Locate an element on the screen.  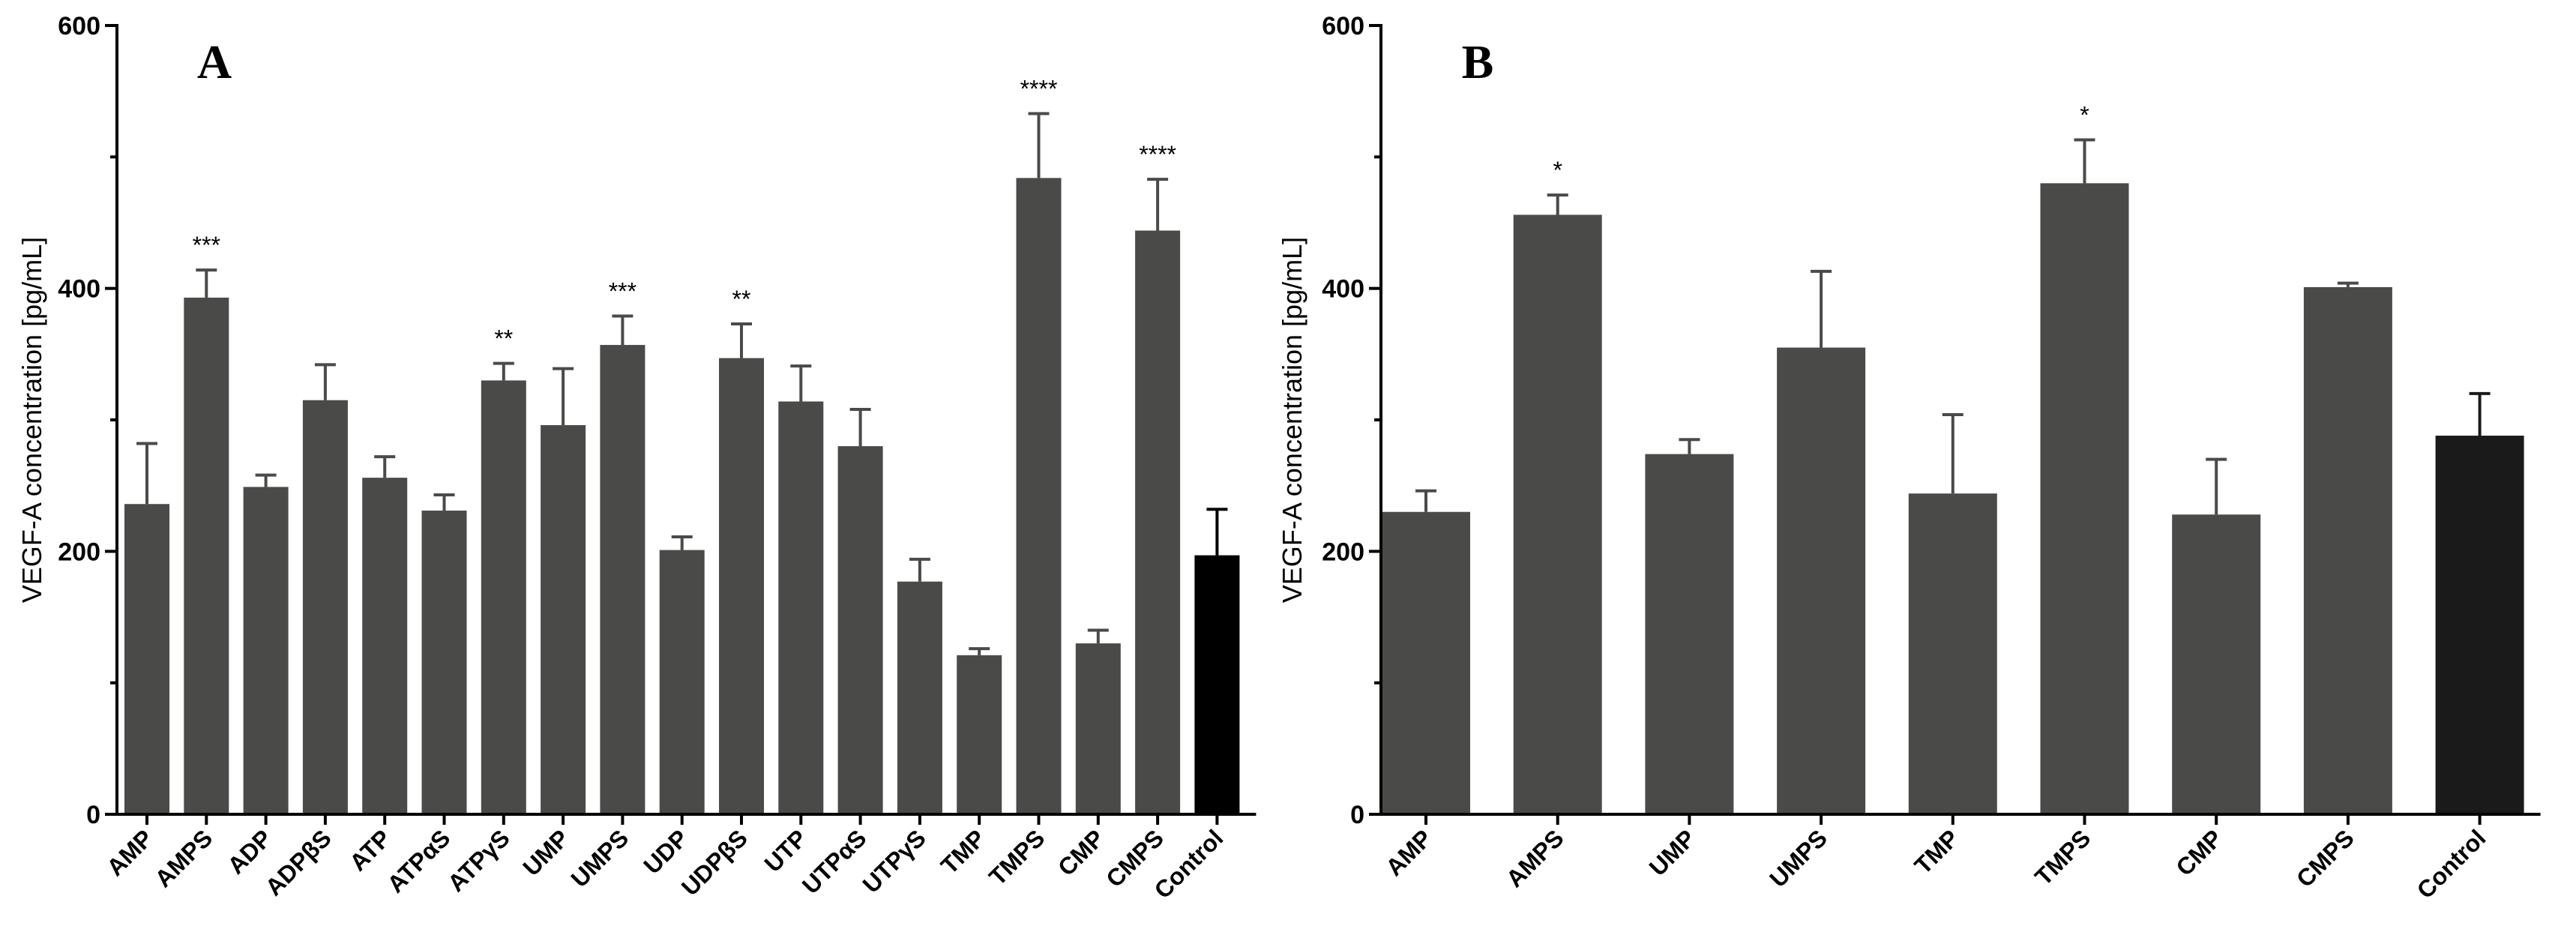
x-tick-label: ATP is located at coordinates (370, 850).